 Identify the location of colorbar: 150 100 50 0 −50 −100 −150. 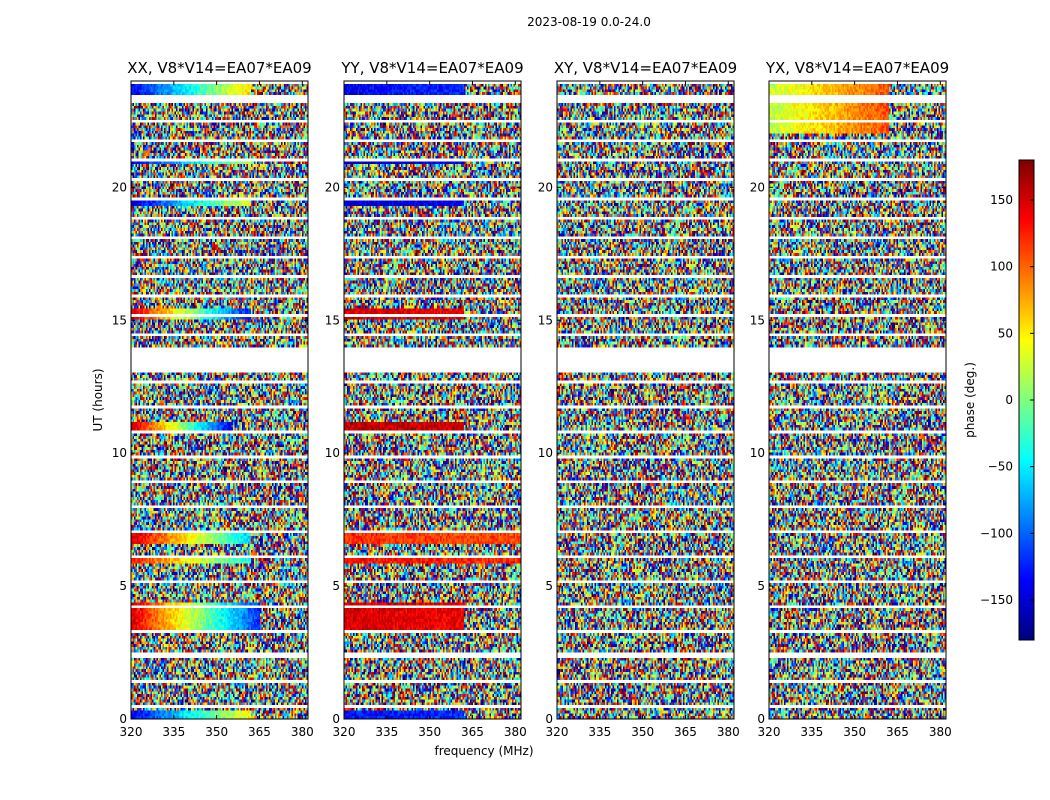
(1007, 400).